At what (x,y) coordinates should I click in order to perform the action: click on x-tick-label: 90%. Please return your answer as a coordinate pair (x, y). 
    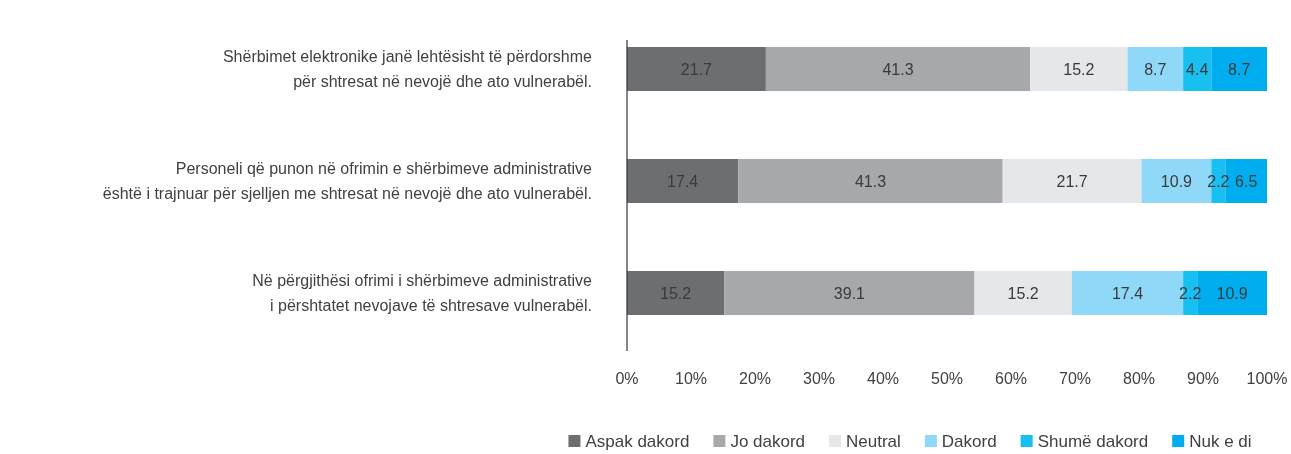
    Looking at the image, I should click on (1203, 378).